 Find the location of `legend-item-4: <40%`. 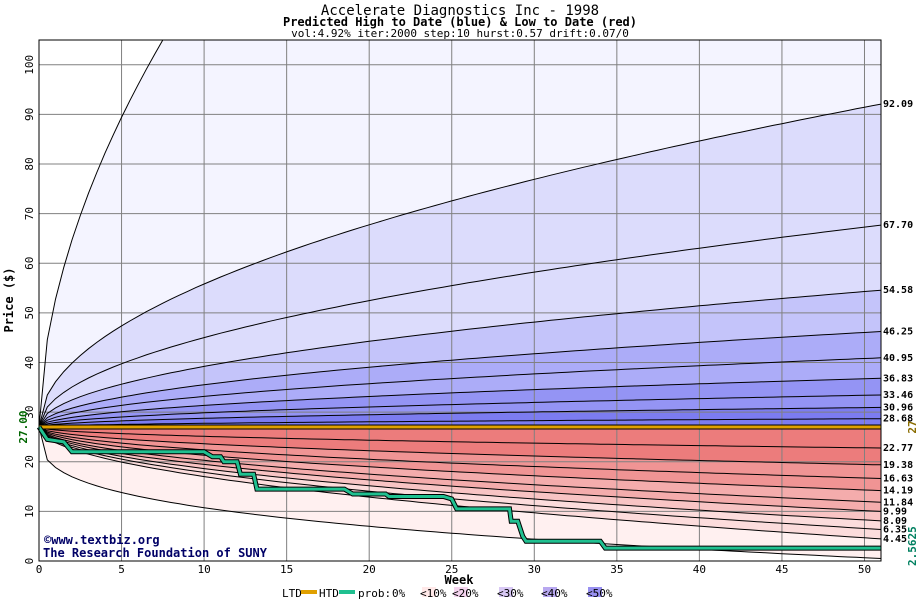

legend-item-4: <40% is located at coordinates (554, 593).